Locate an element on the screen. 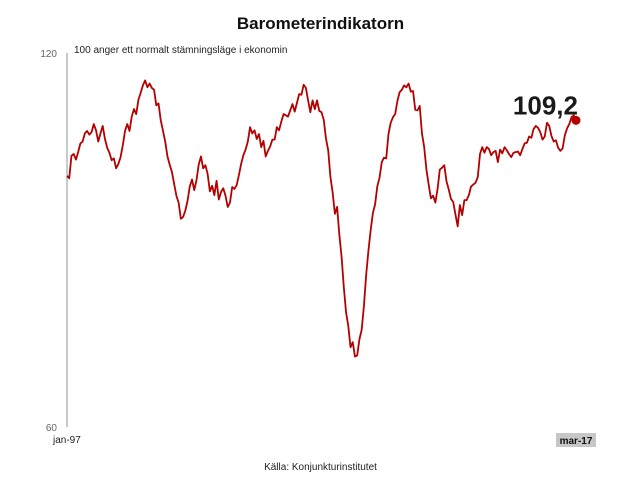 The width and height of the screenshot is (641, 491). last-value-label: 109,2 is located at coordinates (545, 105).